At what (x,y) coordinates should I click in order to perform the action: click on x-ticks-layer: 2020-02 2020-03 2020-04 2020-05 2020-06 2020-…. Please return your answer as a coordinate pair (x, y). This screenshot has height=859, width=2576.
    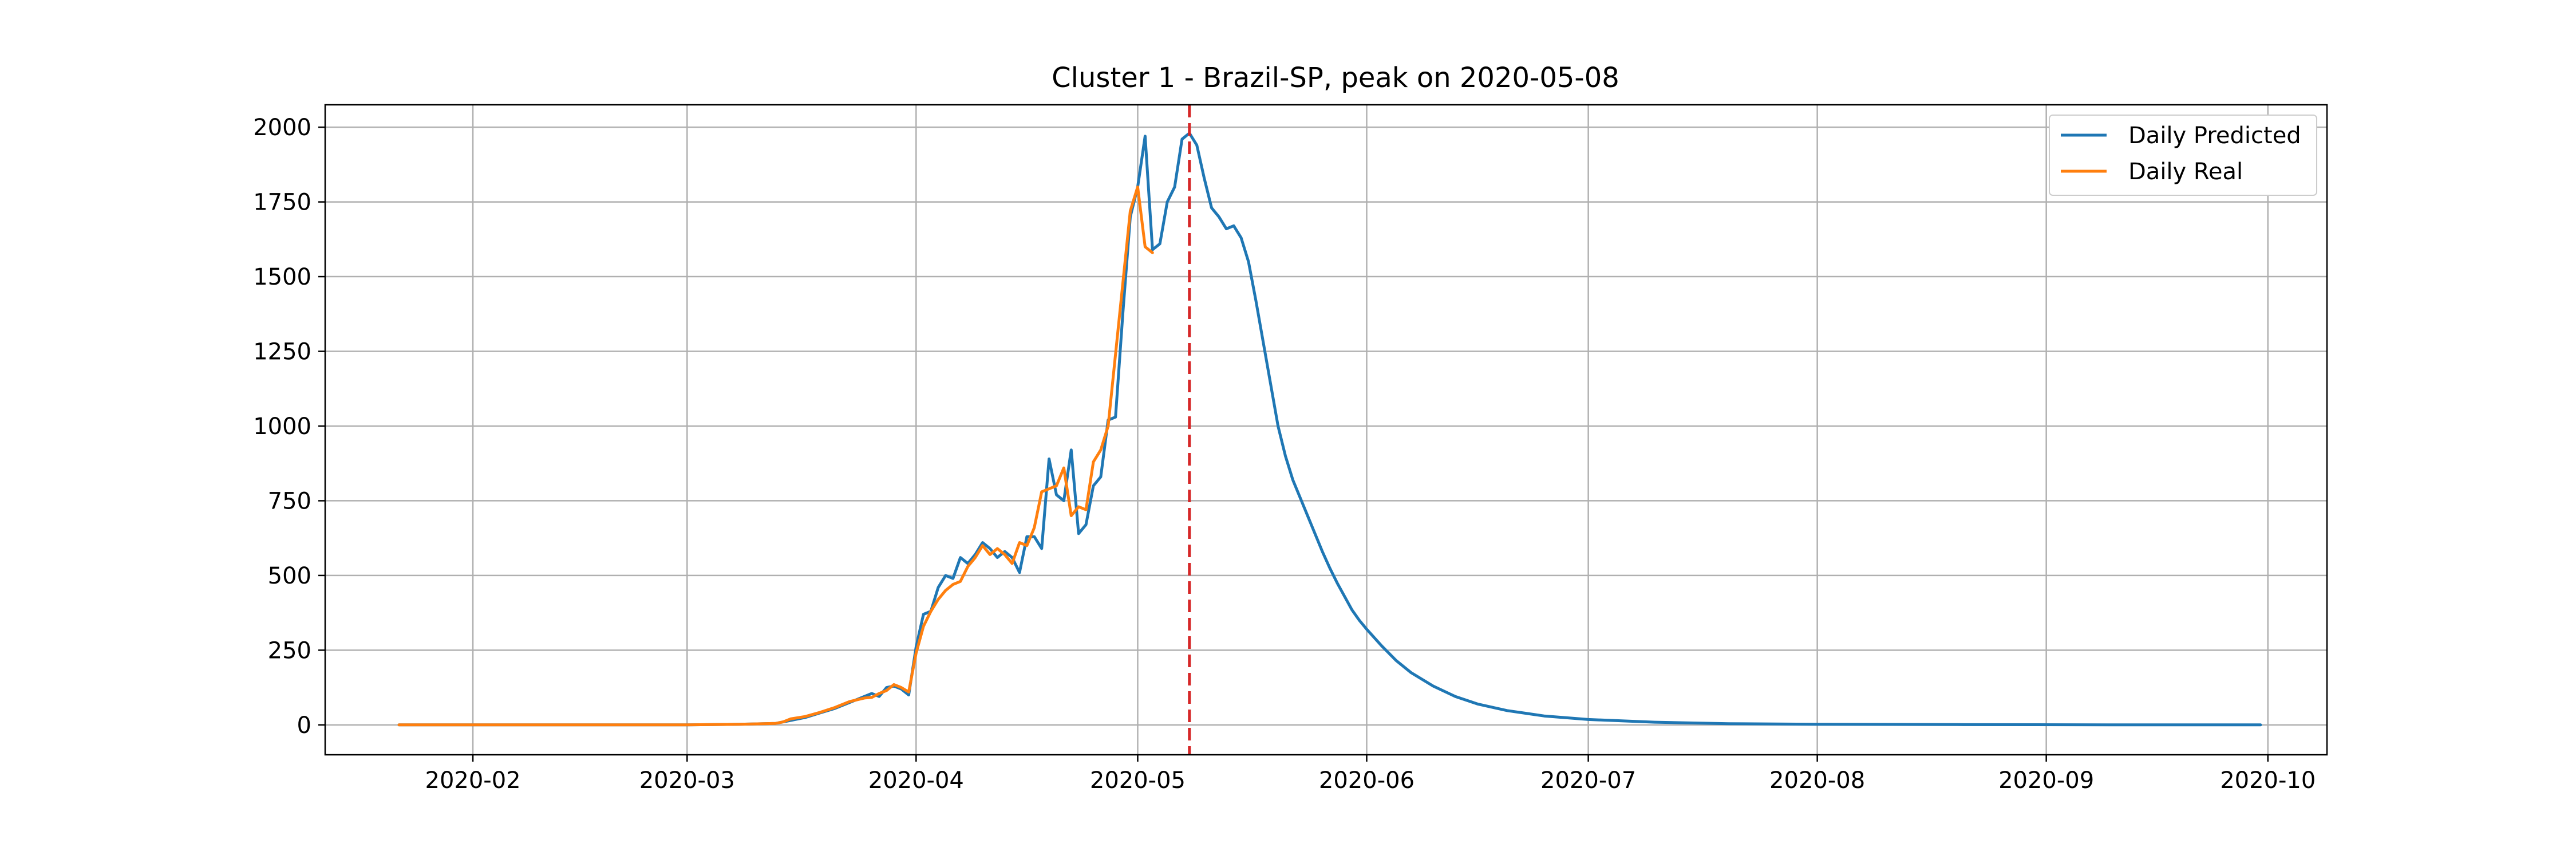
    Looking at the image, I should click on (1370, 774).